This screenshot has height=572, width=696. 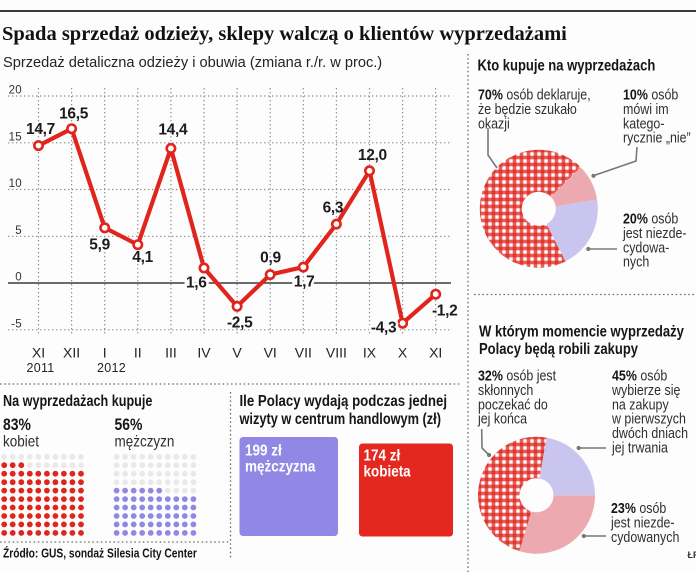 I want to click on svg-text: V, so click(x=237, y=353).